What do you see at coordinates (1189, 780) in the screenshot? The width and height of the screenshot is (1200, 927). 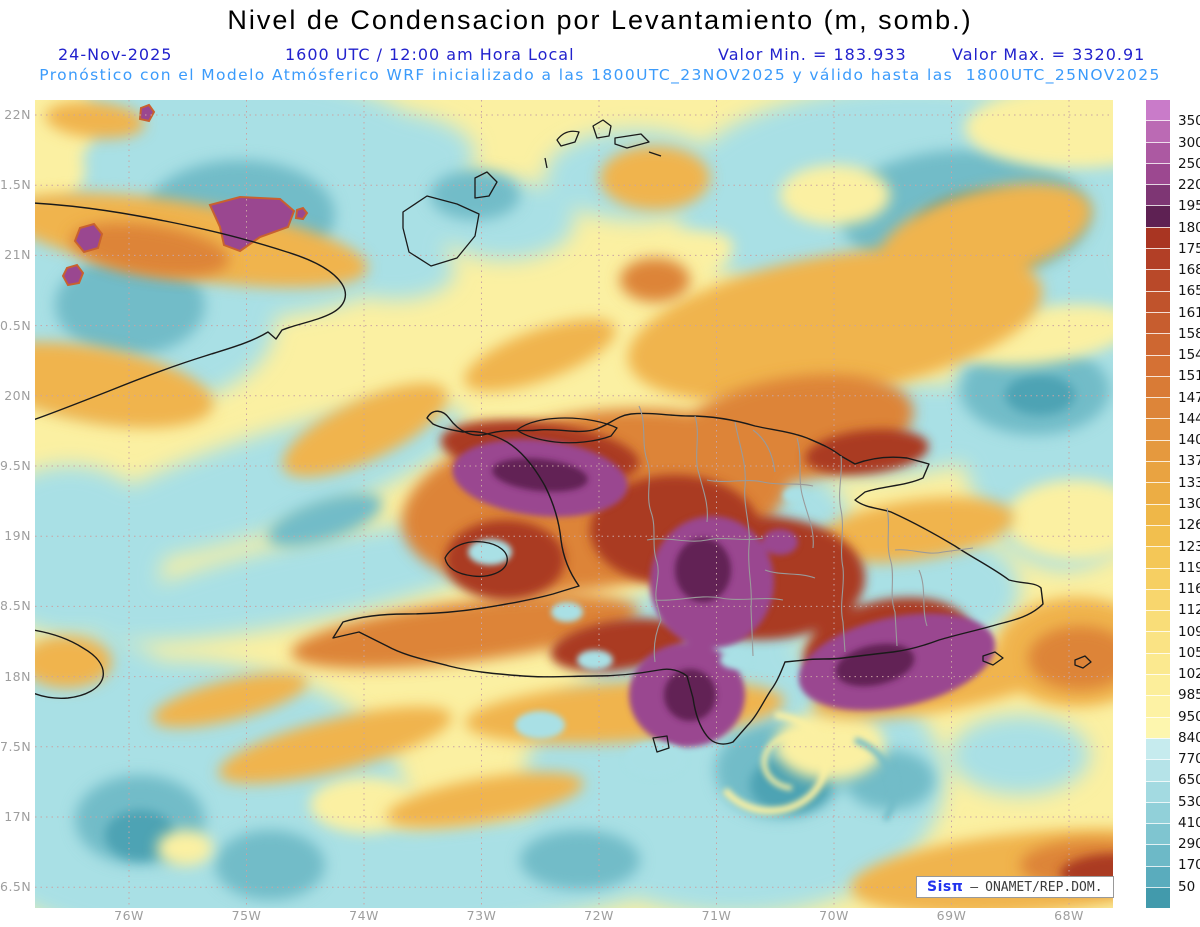 I see `colorbar-tick: 650` at bounding box center [1189, 780].